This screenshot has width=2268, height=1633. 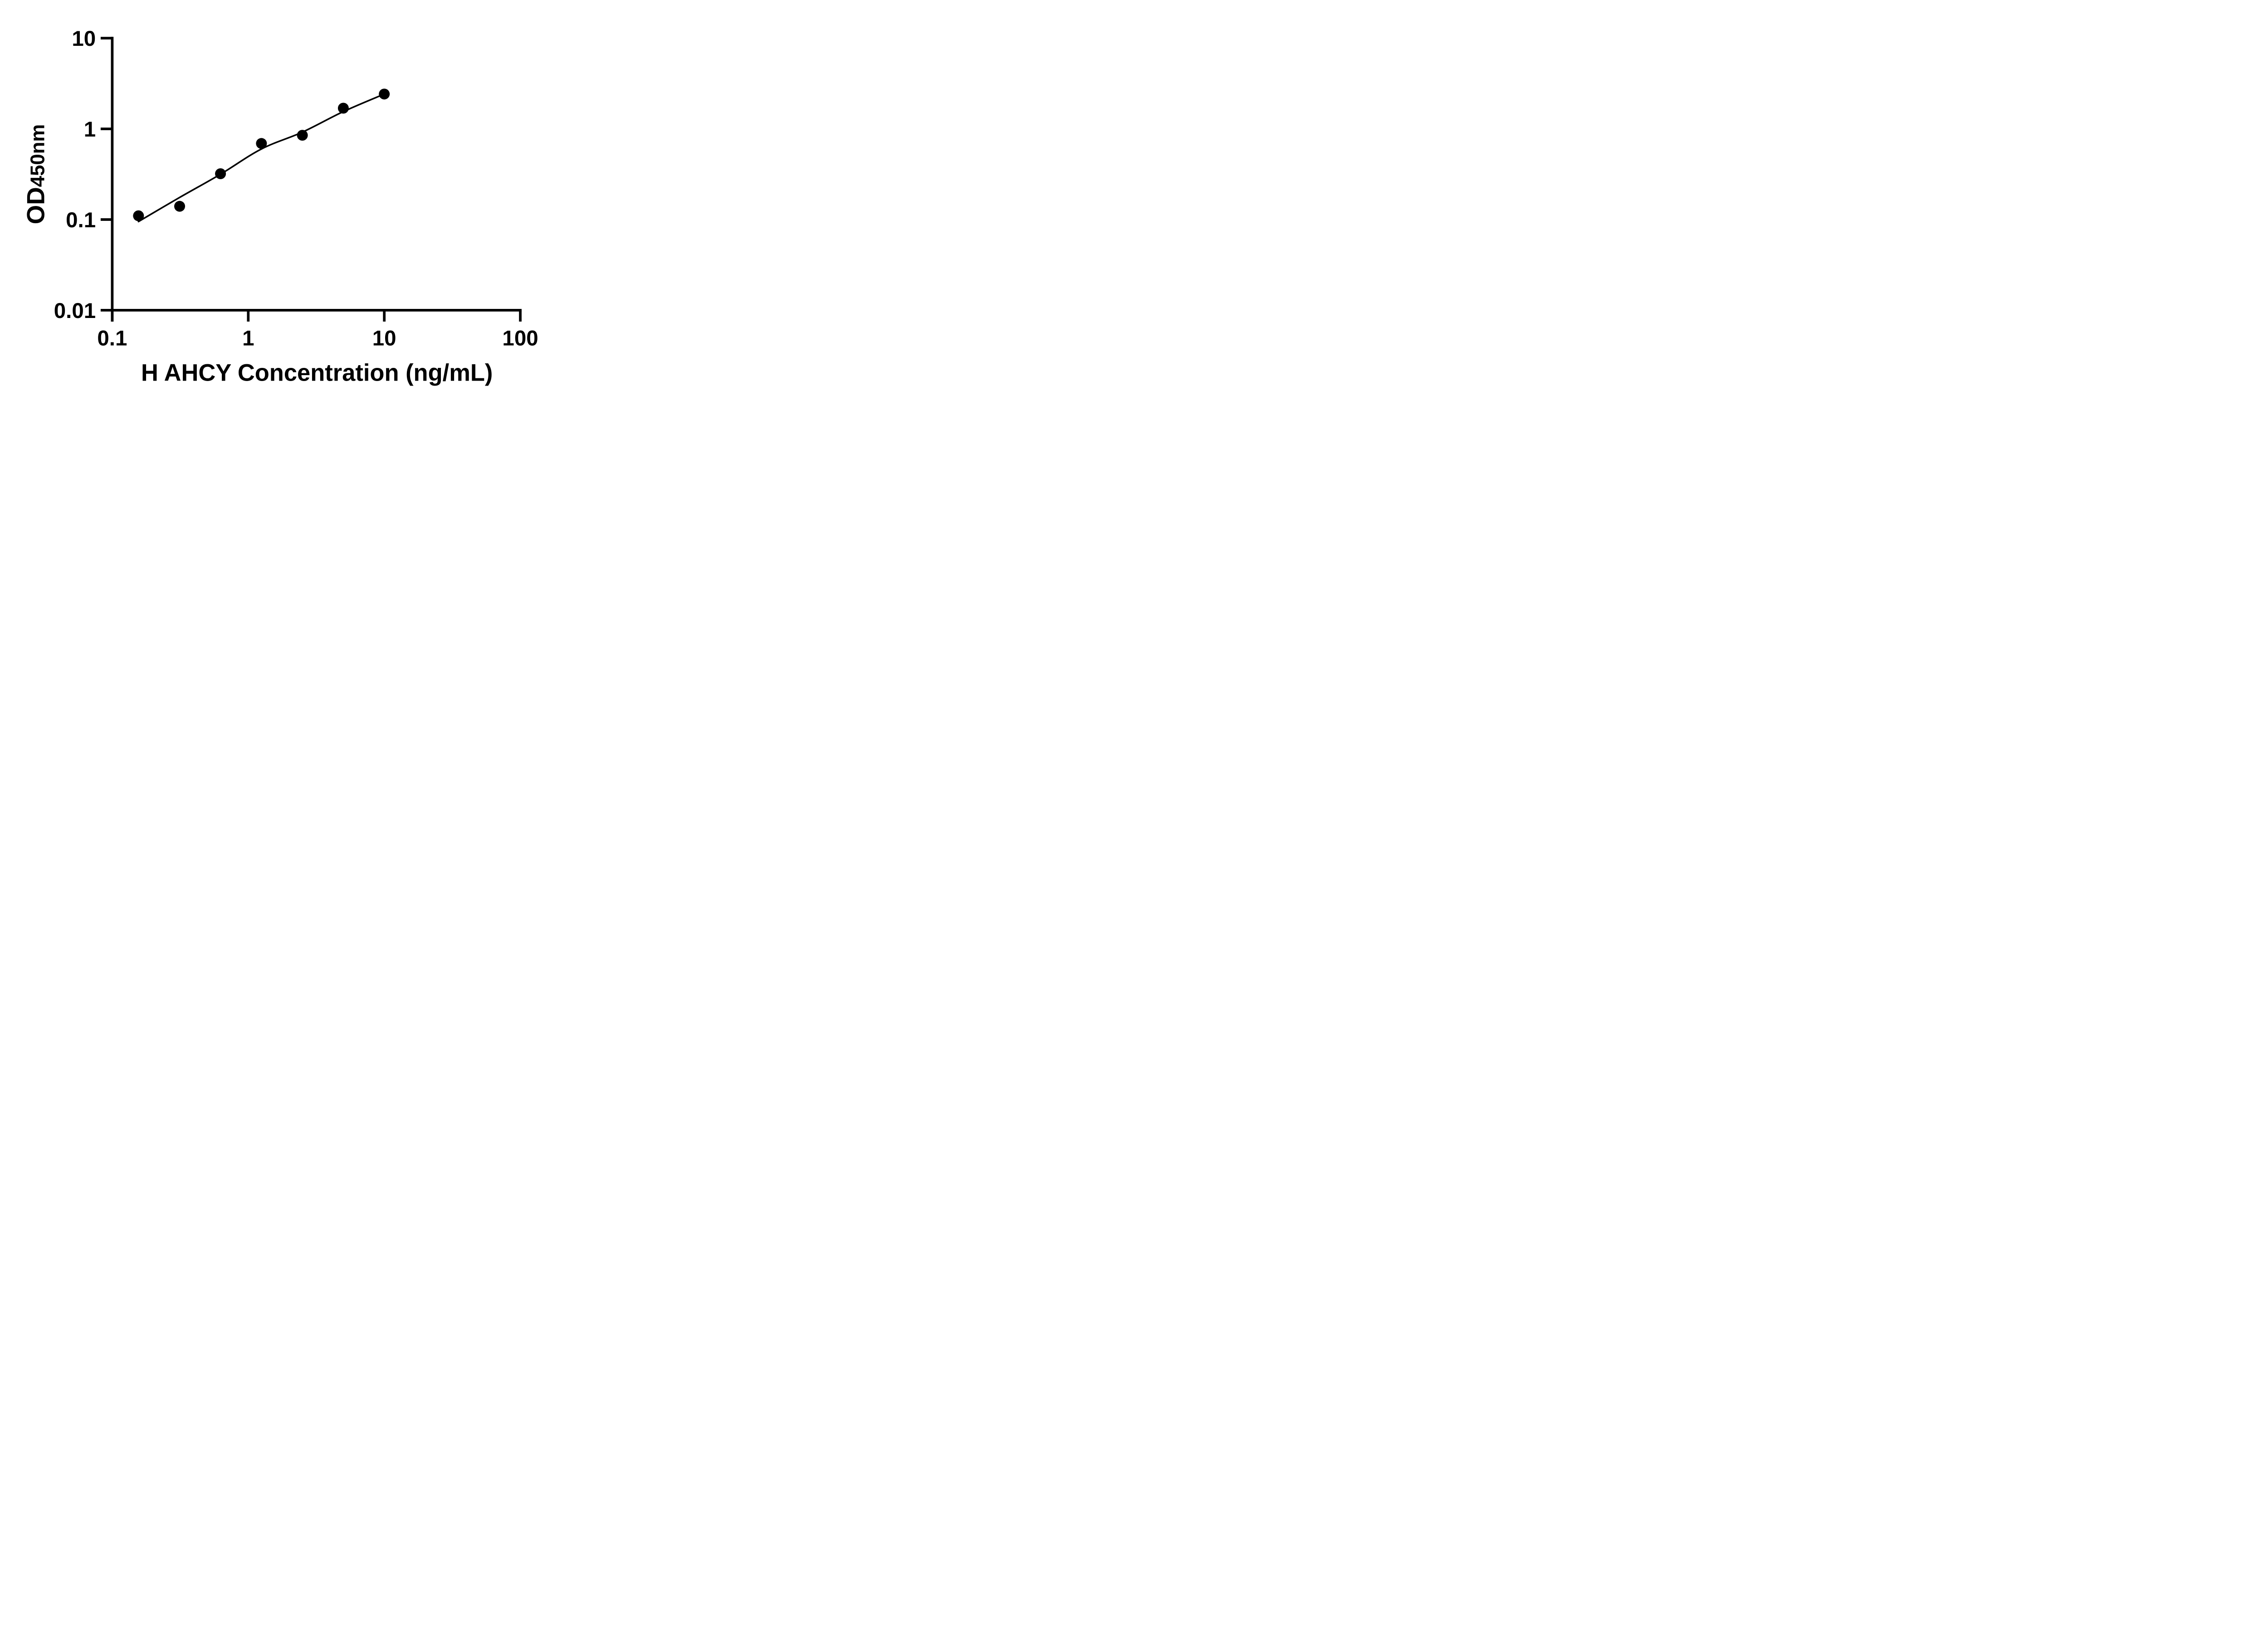 What do you see at coordinates (262, 154) in the screenshot?
I see `data-points-group` at bounding box center [262, 154].